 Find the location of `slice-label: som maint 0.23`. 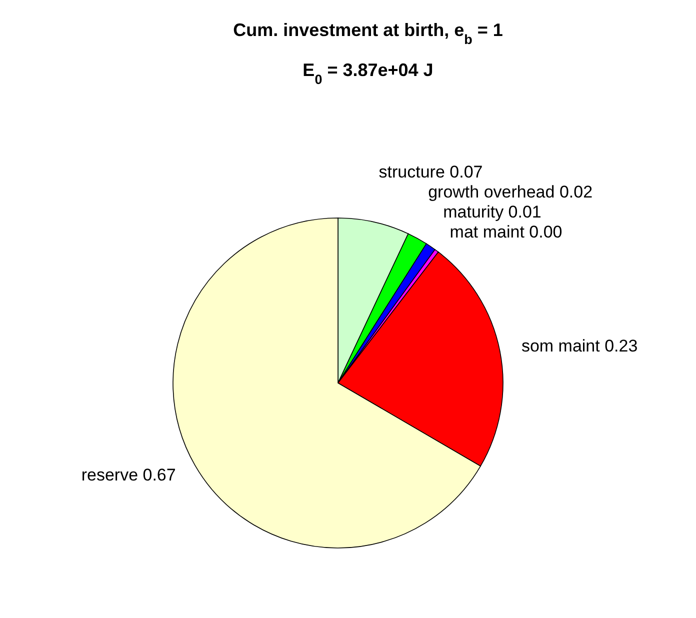

slice-label: som maint 0.23 is located at coordinates (579, 346).